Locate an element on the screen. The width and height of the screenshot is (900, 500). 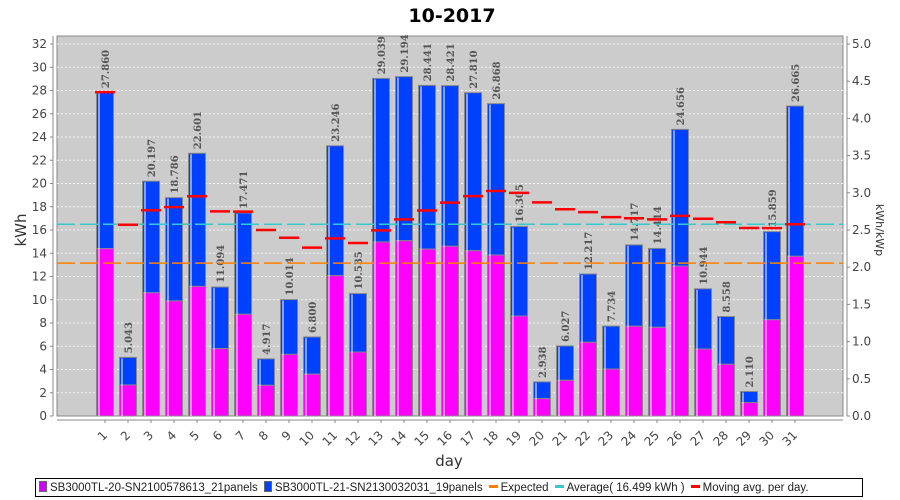
legend-item: SB3000TL-20-SN2100578613_21panels is located at coordinates (148, 487).